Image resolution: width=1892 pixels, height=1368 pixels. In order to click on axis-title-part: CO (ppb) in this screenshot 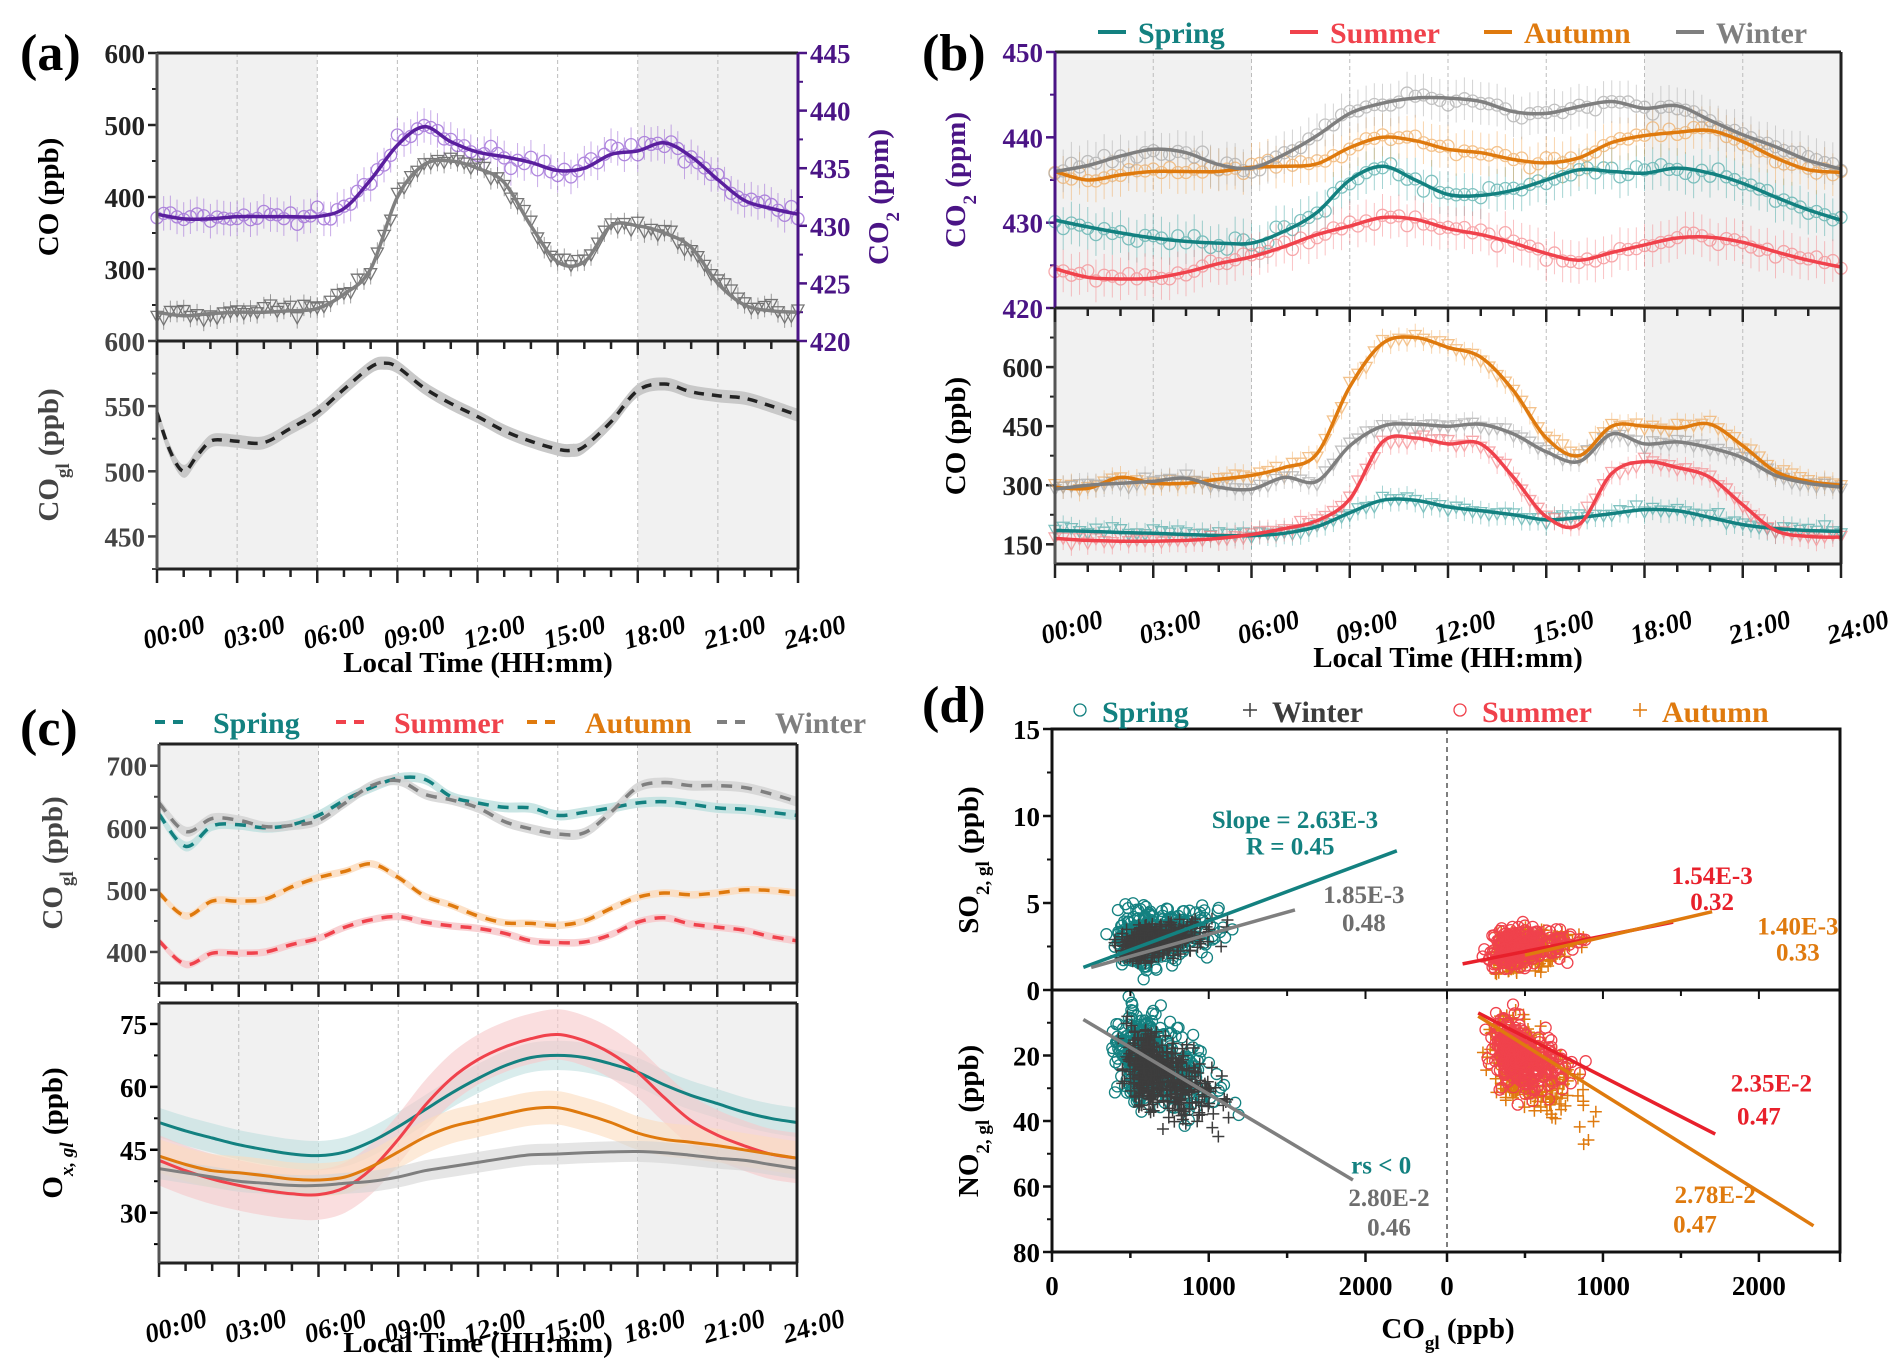, I will do `click(49, 197)`.